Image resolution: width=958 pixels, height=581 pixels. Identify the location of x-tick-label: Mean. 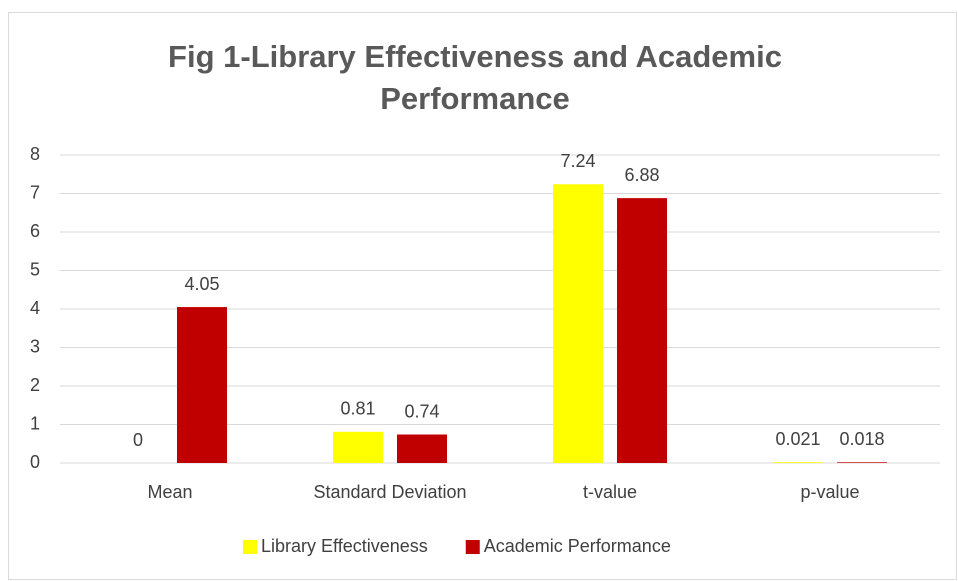
(169, 492).